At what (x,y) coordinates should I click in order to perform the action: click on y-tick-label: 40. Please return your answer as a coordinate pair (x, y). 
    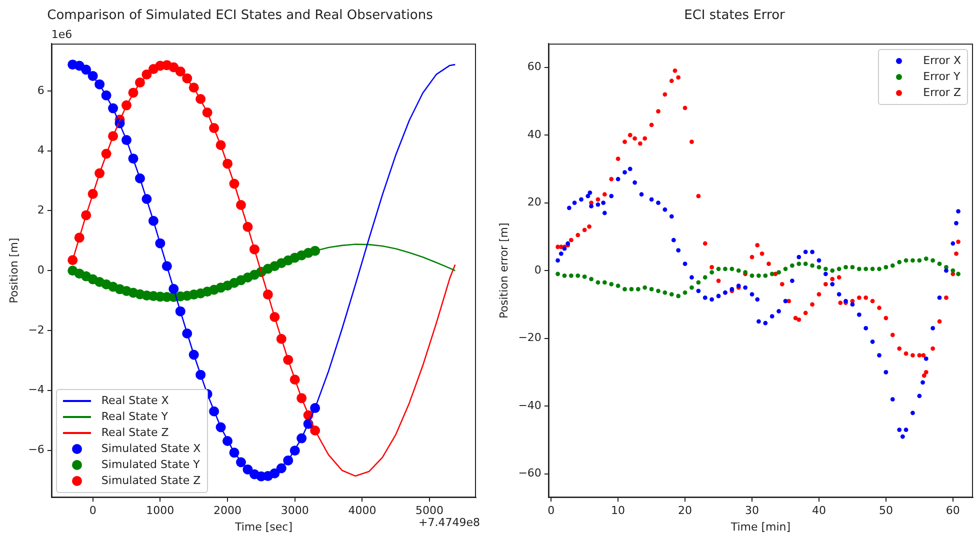
    Looking at the image, I should click on (534, 134).